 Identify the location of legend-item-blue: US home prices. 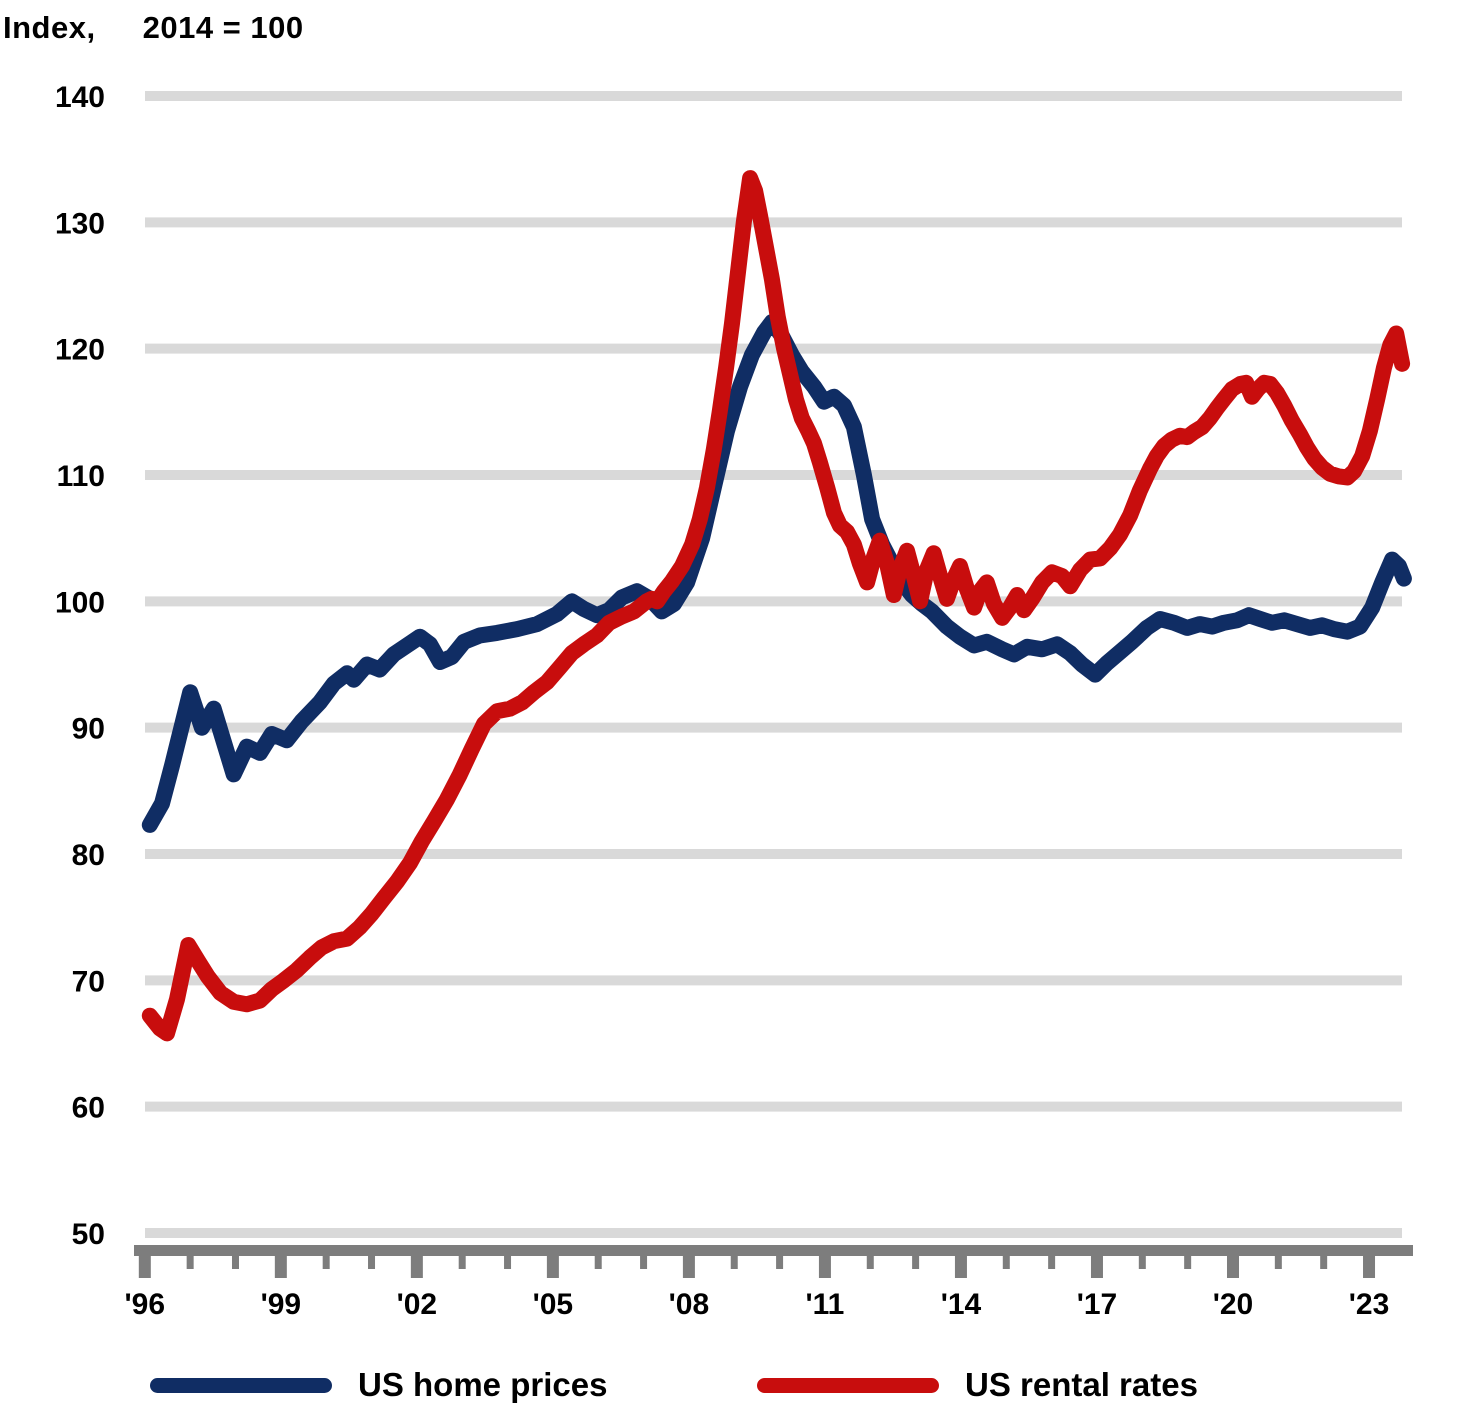
(378, 1385).